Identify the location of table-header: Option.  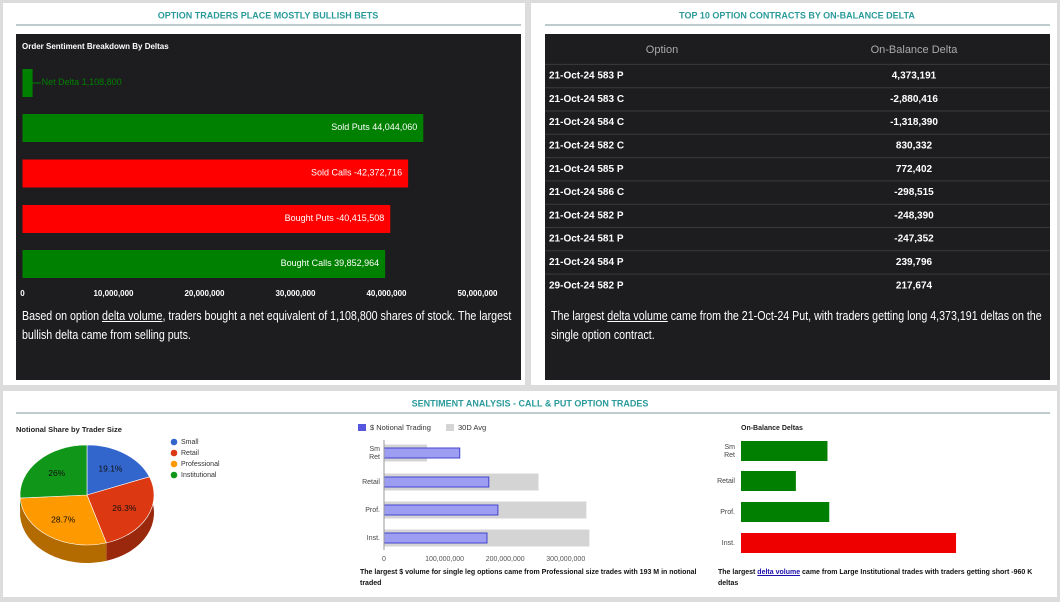
(662, 50).